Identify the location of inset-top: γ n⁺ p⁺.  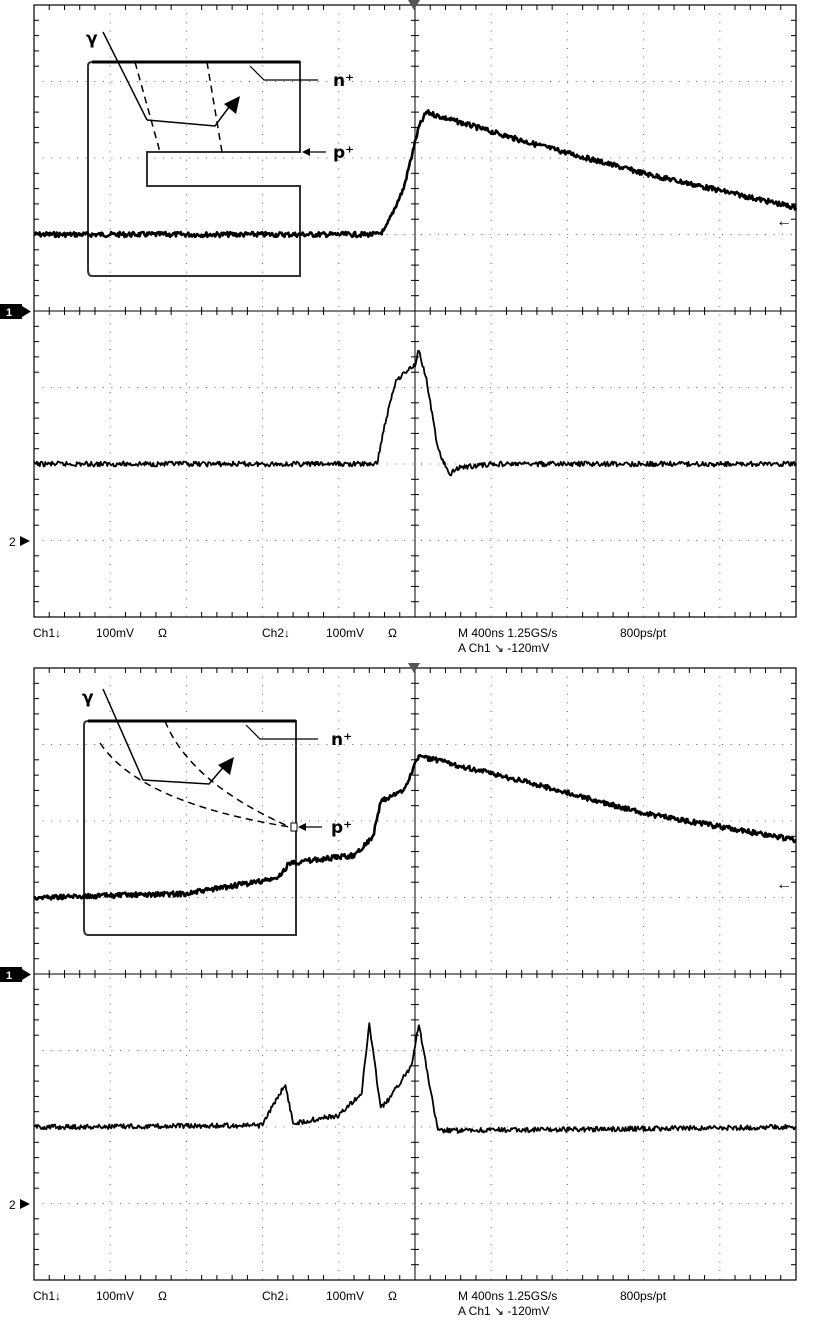
(220, 153).